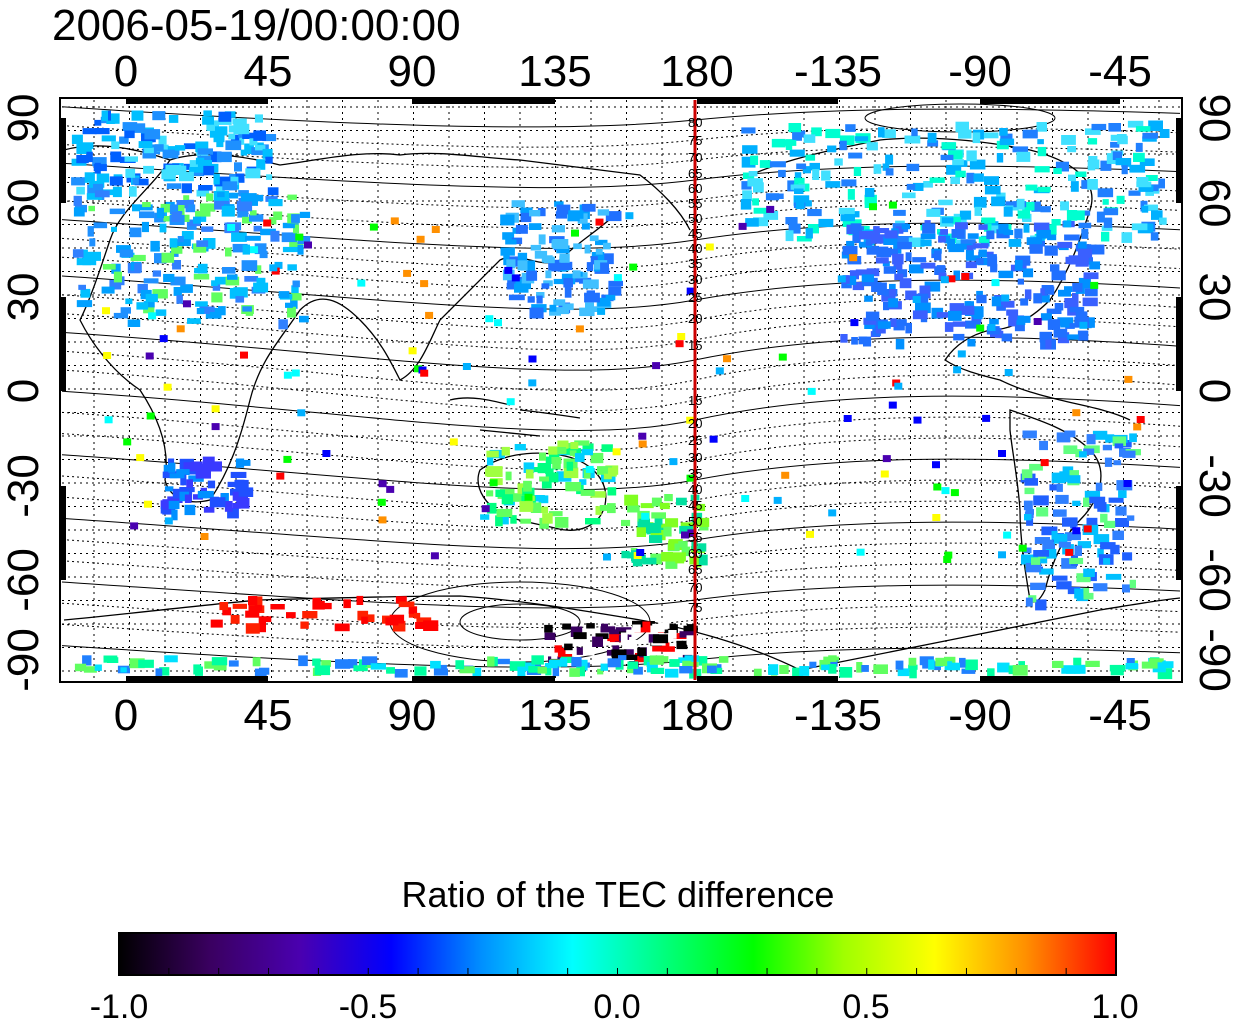  I want to click on colorbar-label: 0.0, so click(616, 1006).